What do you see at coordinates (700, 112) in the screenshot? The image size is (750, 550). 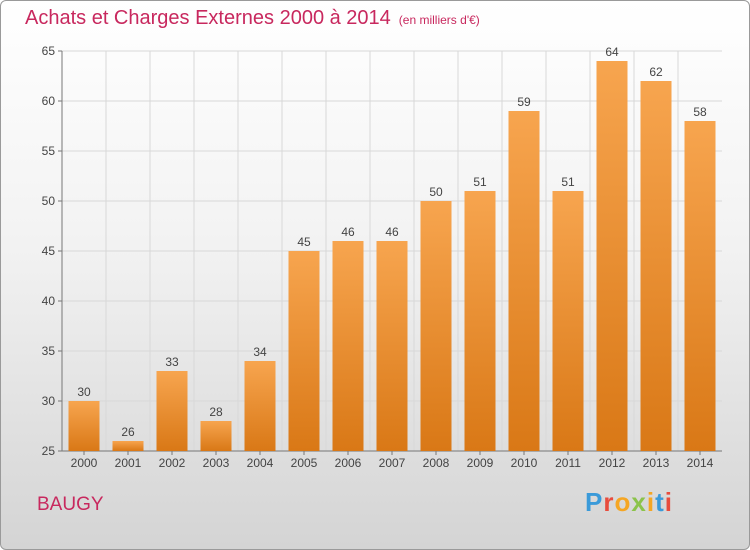 I see `value-label: 58` at bounding box center [700, 112].